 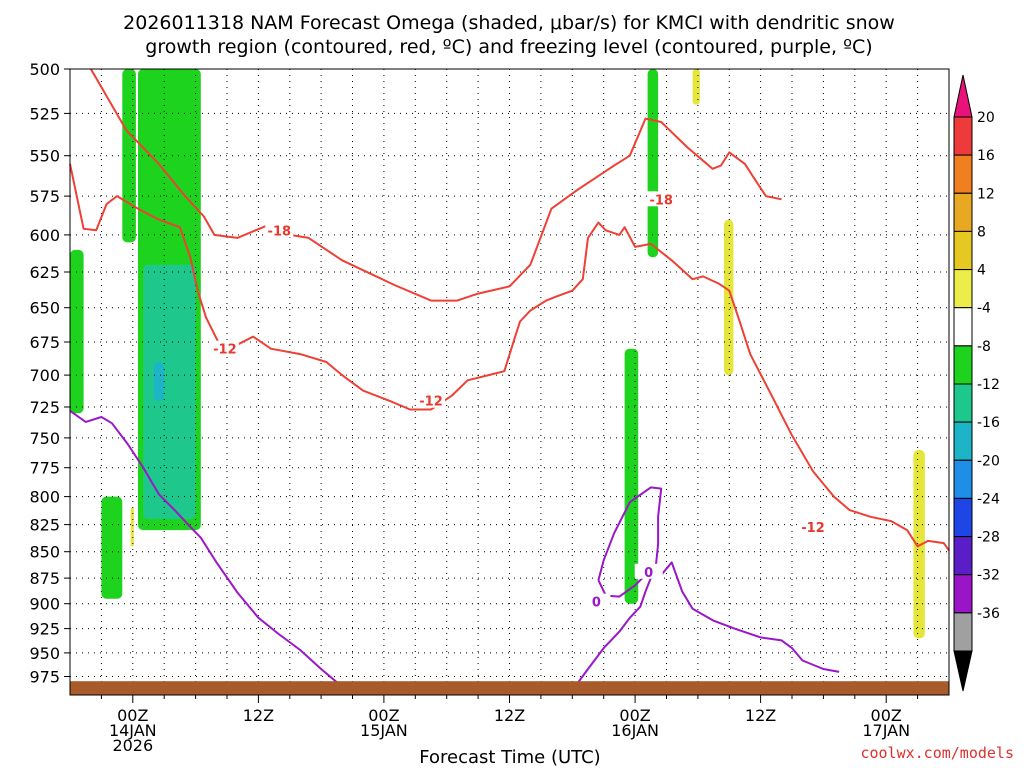 I want to click on y-tick-label: 850, so click(x=44, y=552).